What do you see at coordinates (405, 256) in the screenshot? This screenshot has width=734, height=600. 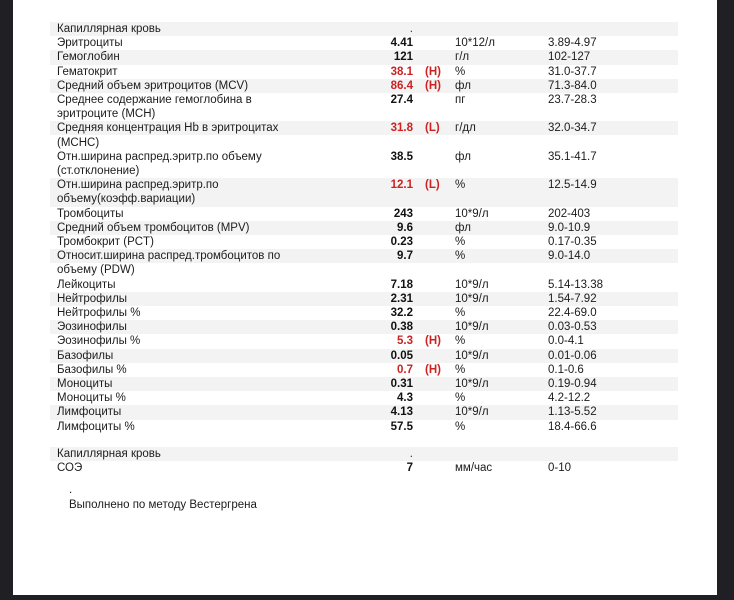 I see `result-value: 9.7` at bounding box center [405, 256].